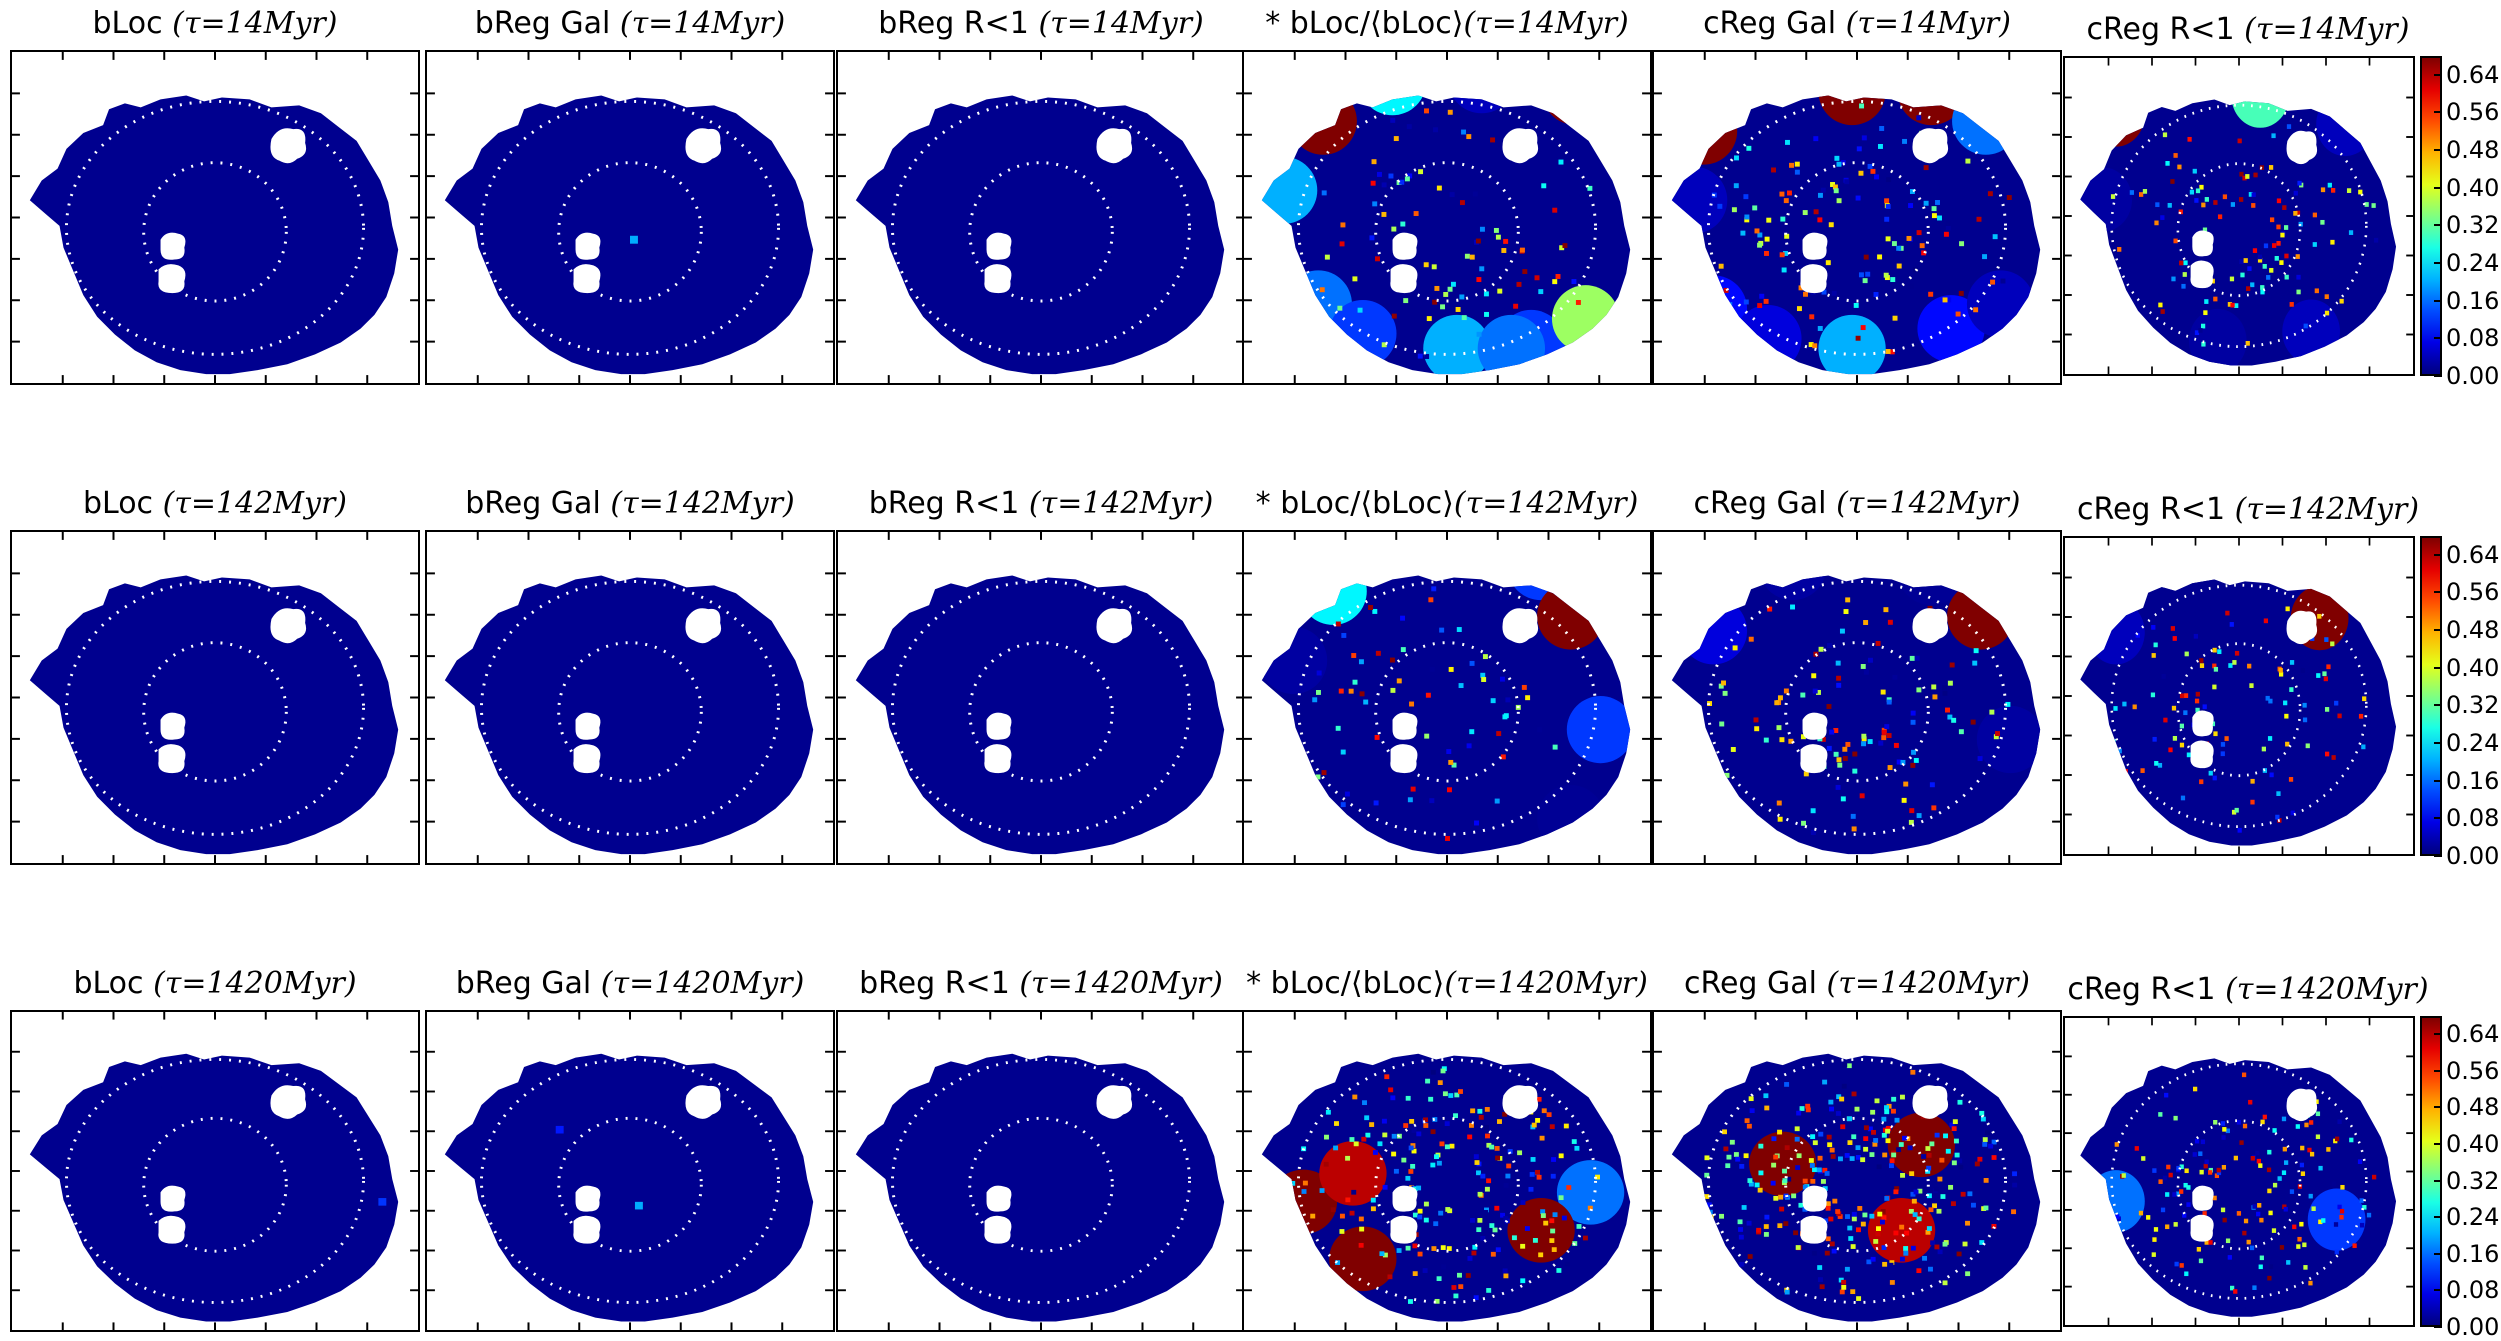 The height and width of the screenshot is (1341, 2501). Describe the element at coordinates (1750, 983) in the screenshot. I see `panel-label: cReg Gal` at that location.